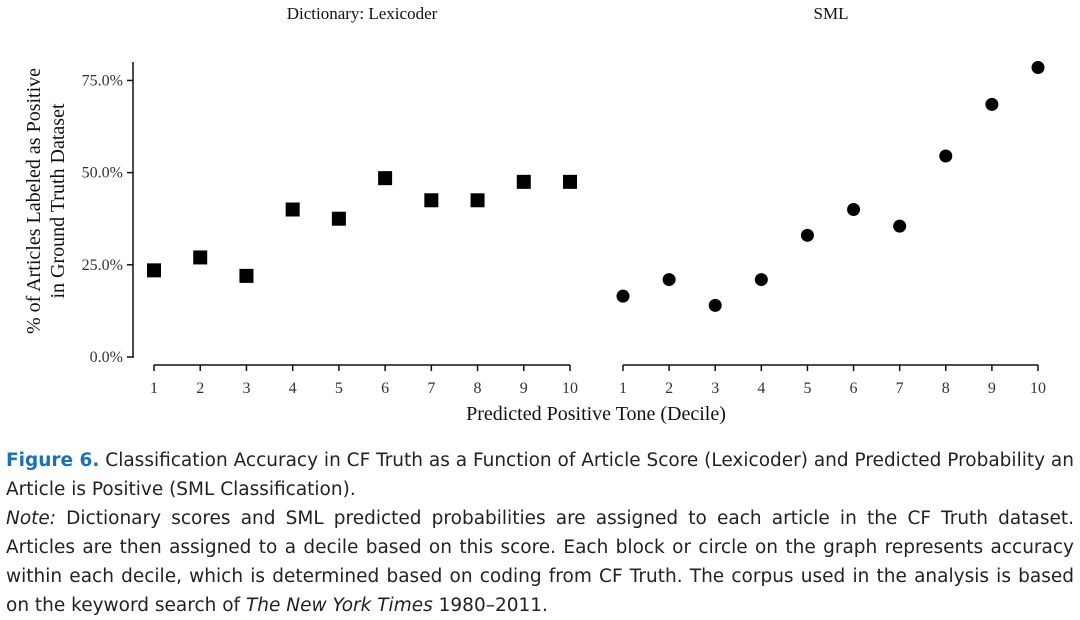  I want to click on x-axis-label: Predicted Positive Tone (Decile), so click(596, 414).